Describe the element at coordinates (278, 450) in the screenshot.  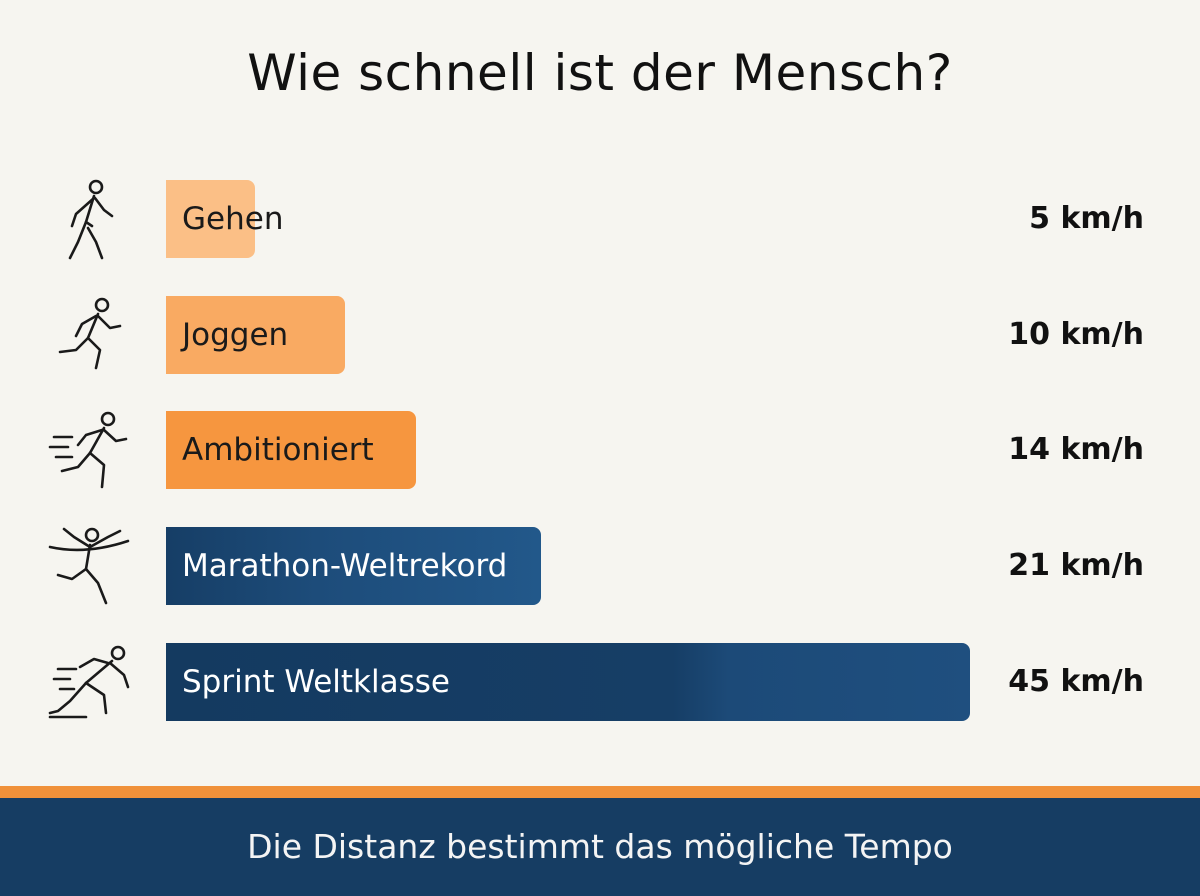
I see `bar-label: Ambitioniert` at that location.